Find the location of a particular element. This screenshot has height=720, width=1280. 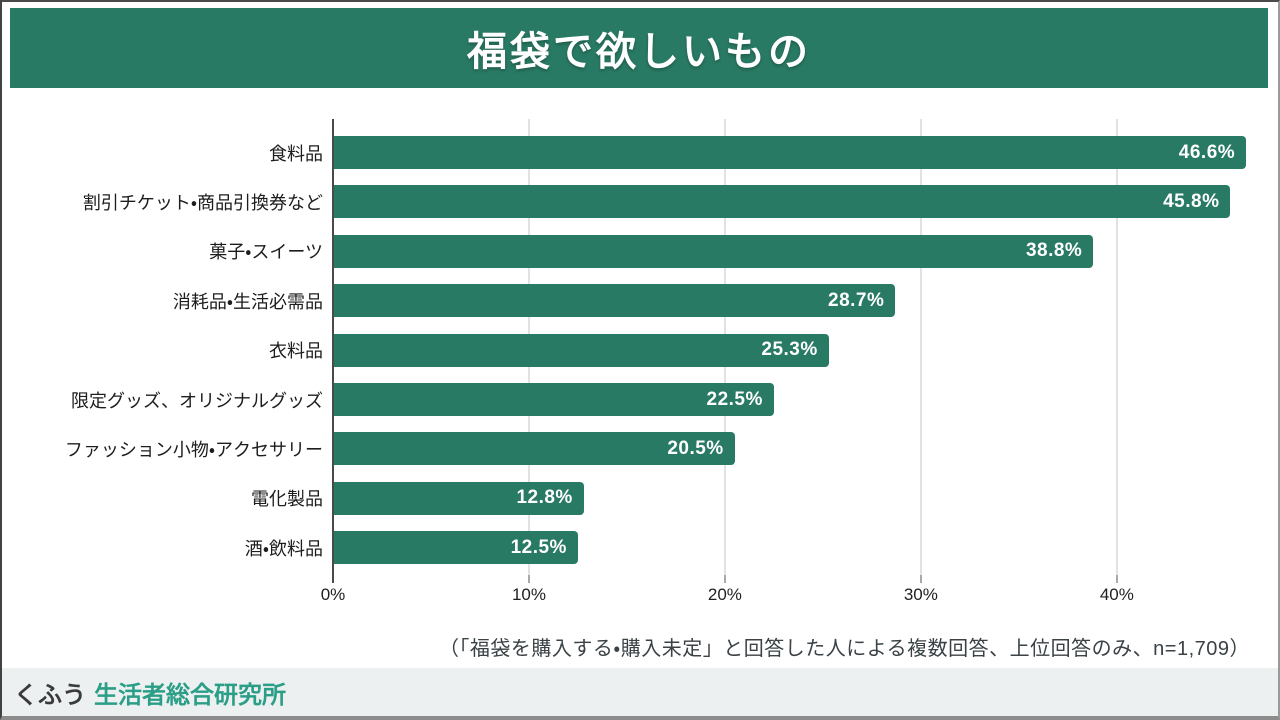

bar-value-label: 46.6% is located at coordinates (1207, 152).